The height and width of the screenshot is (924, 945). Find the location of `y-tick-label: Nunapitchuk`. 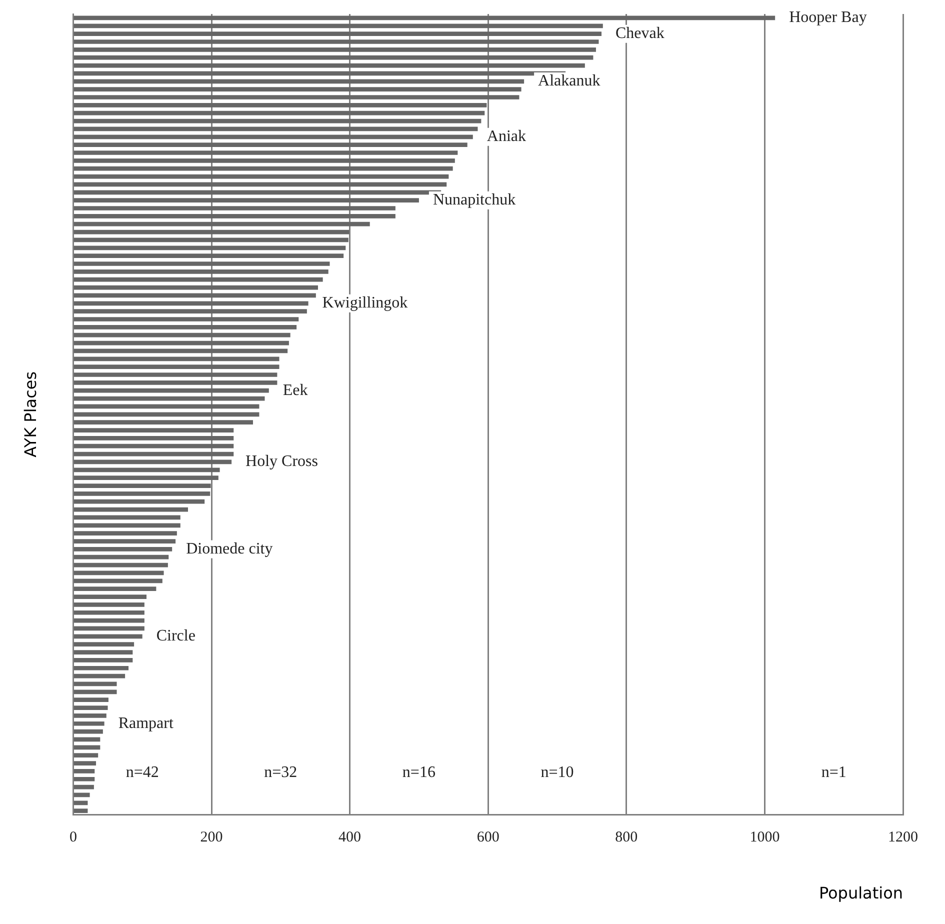

y-tick-label: Nunapitchuk is located at coordinates (474, 200).